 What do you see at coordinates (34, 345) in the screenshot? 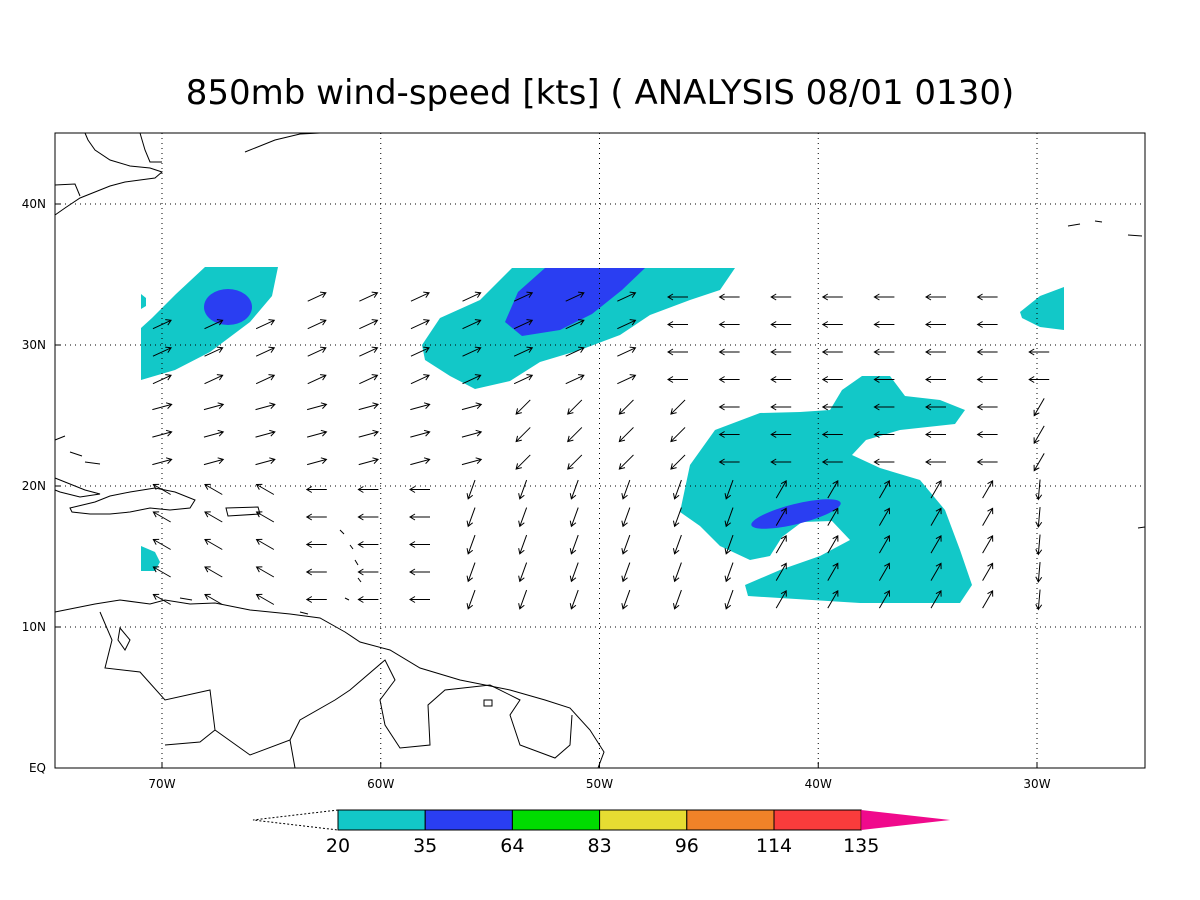
I see `y-axis-label: 30N` at bounding box center [34, 345].